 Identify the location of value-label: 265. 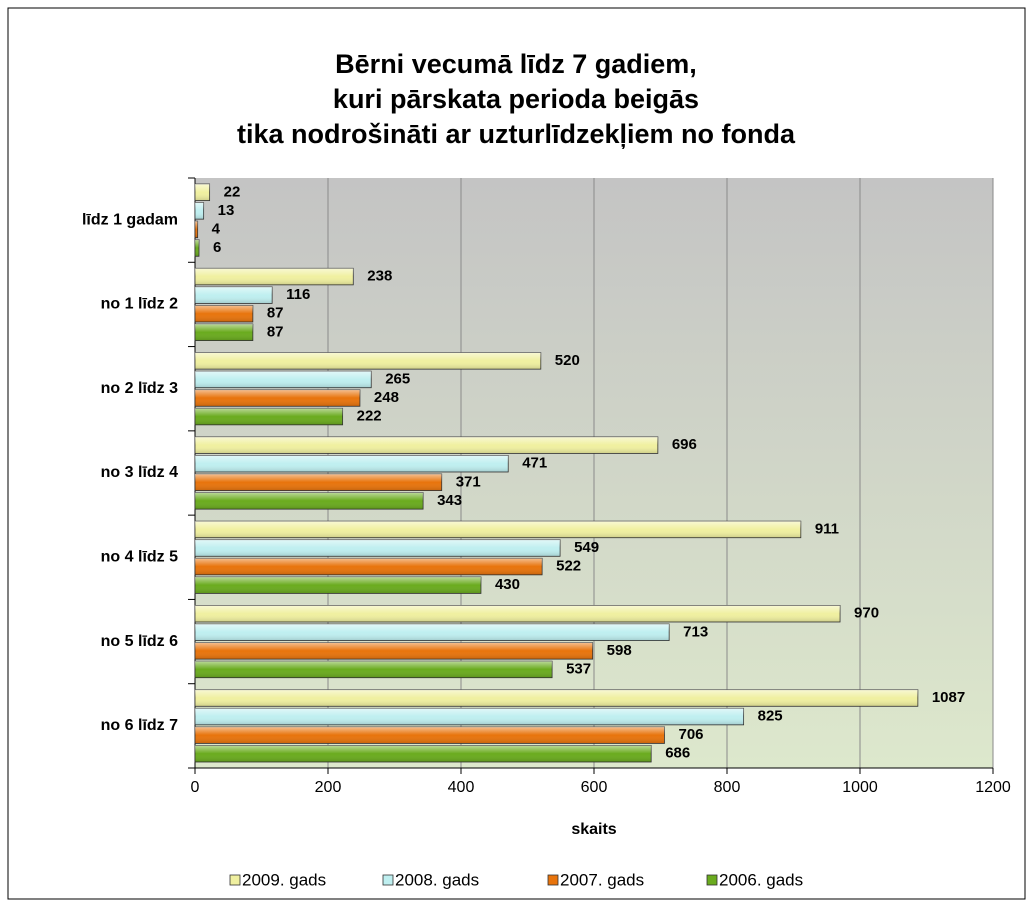
(397, 378).